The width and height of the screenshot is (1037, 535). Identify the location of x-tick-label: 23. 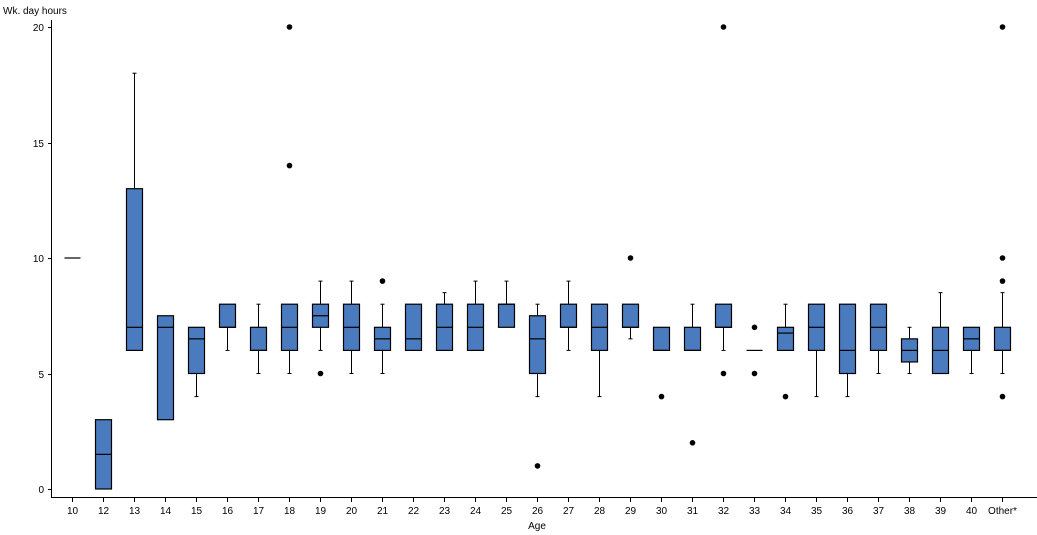
(445, 511).